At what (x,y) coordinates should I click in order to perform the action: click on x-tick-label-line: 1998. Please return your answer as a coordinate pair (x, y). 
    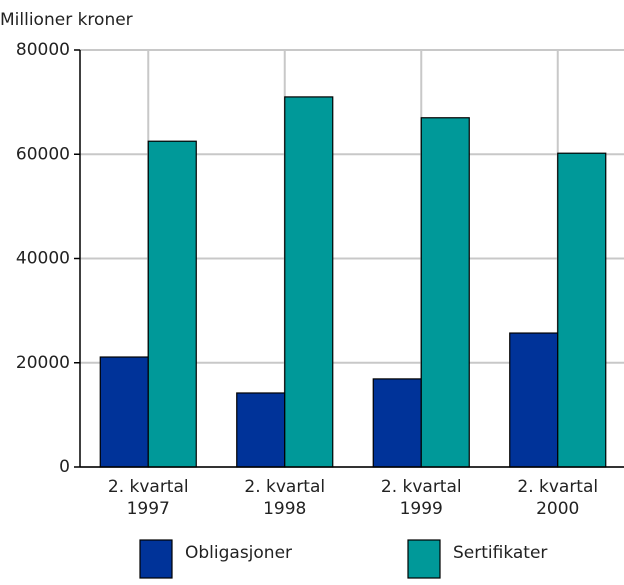
    Looking at the image, I should click on (284, 509).